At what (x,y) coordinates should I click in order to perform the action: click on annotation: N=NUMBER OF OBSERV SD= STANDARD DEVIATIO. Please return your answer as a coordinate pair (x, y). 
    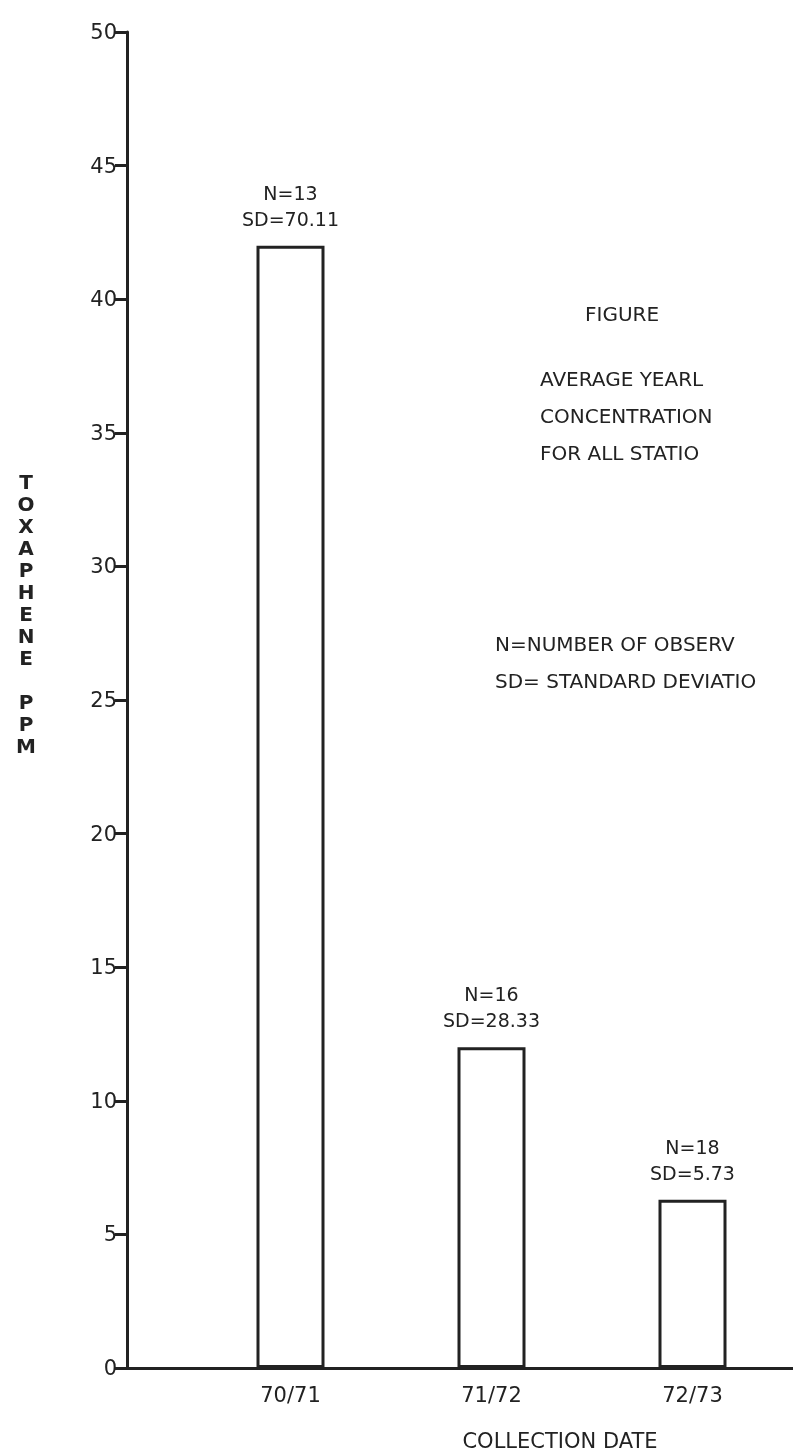
    Looking at the image, I should click on (626, 662).